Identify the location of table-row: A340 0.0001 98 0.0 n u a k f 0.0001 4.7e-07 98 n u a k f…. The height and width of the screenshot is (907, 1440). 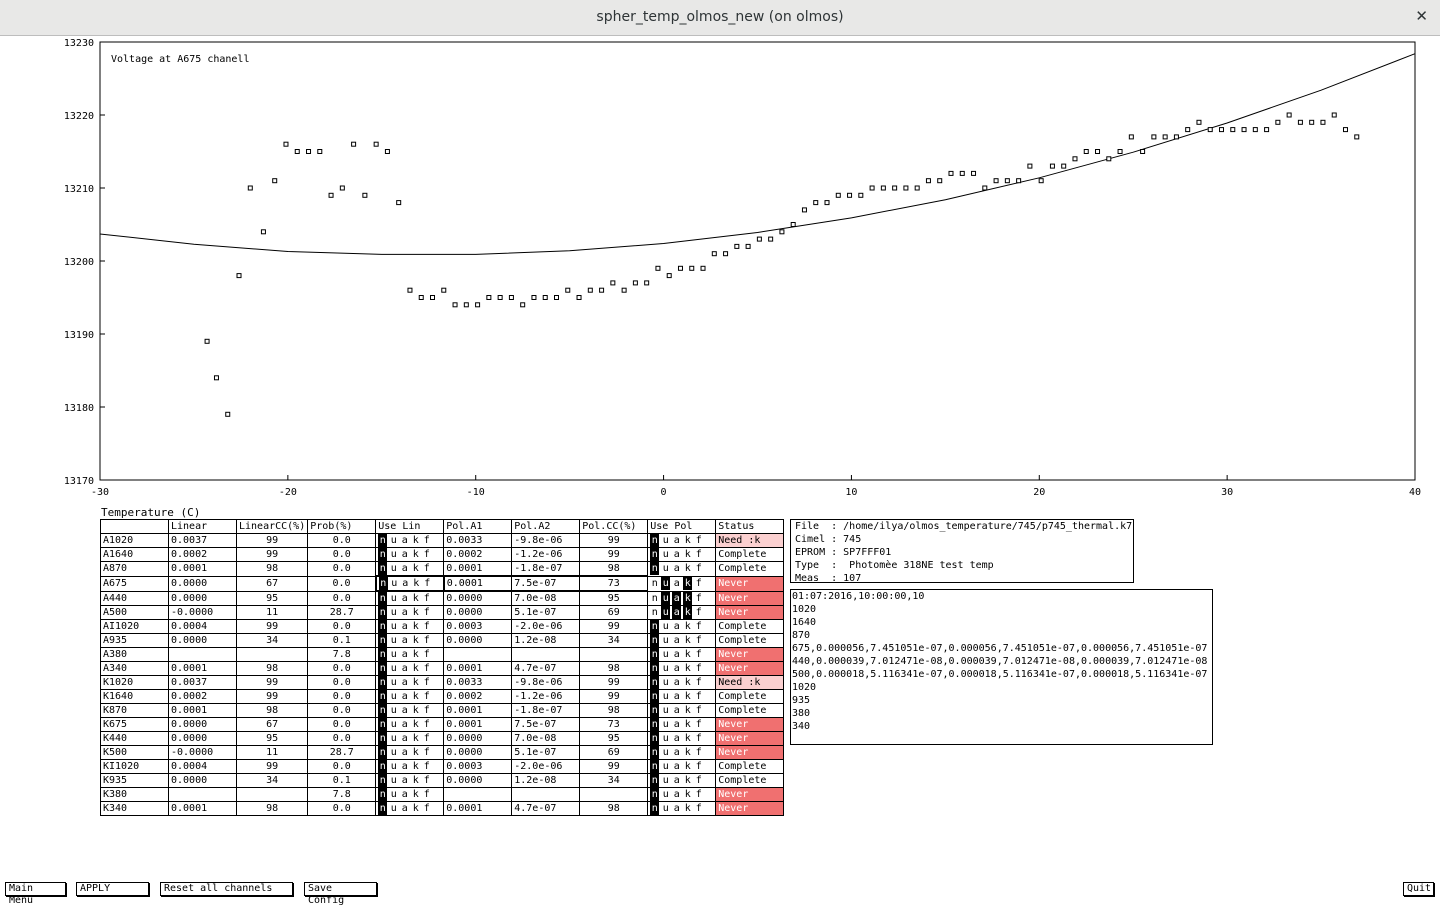
(442, 668).